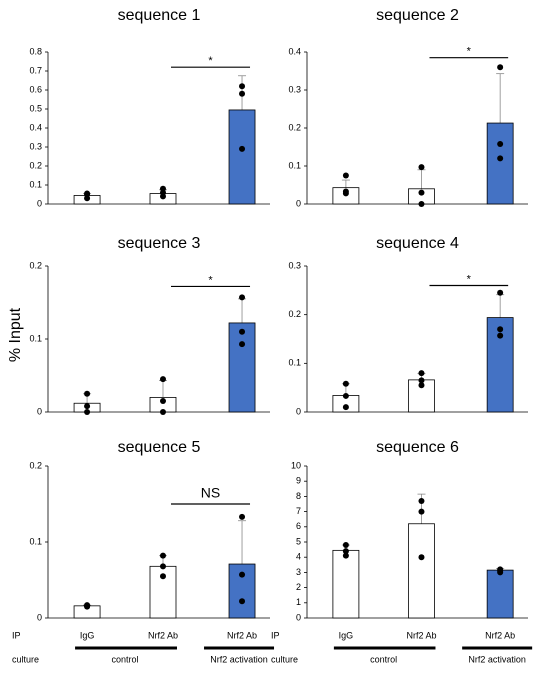  Describe the element at coordinates (298, 587) in the screenshot. I see `y-tick-label: 2` at that location.